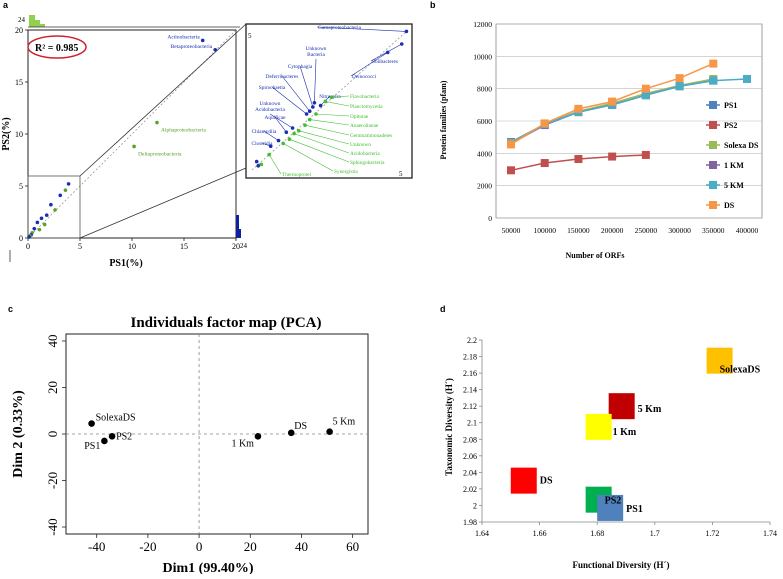 This screenshot has width=783, height=579. I want to click on y-tick-label: 2, so click(475, 505).